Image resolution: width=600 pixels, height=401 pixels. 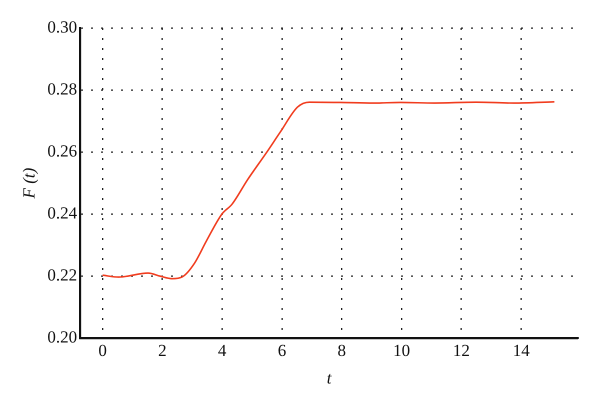 What do you see at coordinates (62, 275) in the screenshot?
I see `y-tick-label: 0.22` at bounding box center [62, 275].